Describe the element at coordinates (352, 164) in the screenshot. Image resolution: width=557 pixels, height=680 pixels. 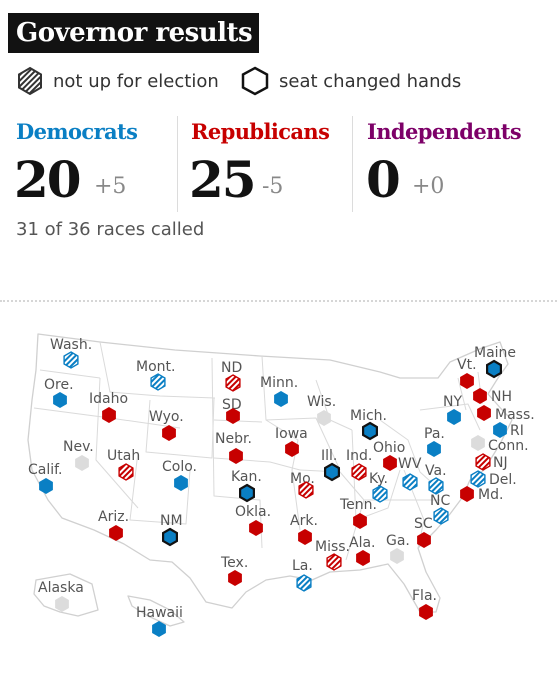
I see `party-divider` at that location.